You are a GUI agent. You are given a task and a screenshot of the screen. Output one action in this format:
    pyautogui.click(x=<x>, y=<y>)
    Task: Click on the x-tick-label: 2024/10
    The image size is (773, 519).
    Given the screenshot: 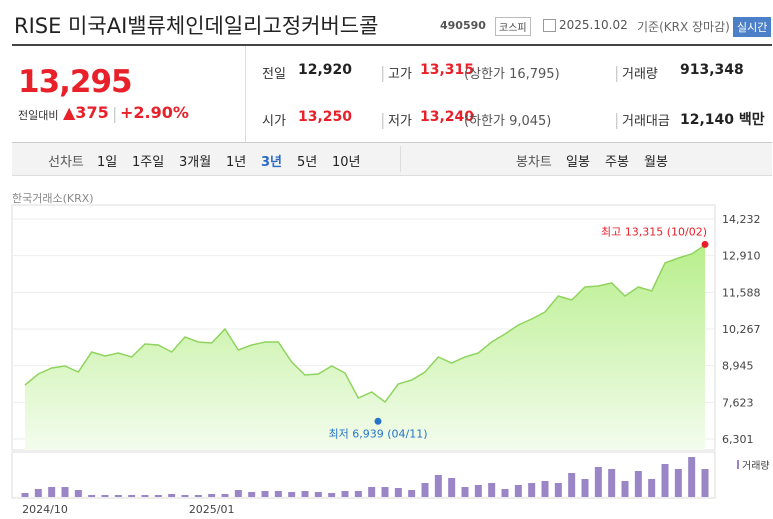 What is the action you would take?
    pyautogui.click(x=45, y=509)
    